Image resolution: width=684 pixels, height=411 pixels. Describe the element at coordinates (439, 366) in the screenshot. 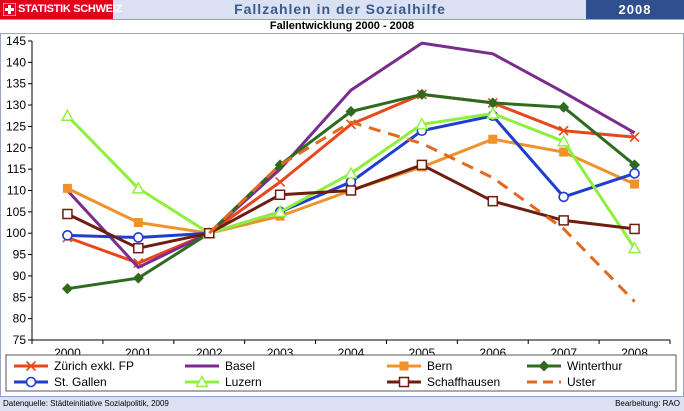

I see `legend-label-bern: Bern` at that location.